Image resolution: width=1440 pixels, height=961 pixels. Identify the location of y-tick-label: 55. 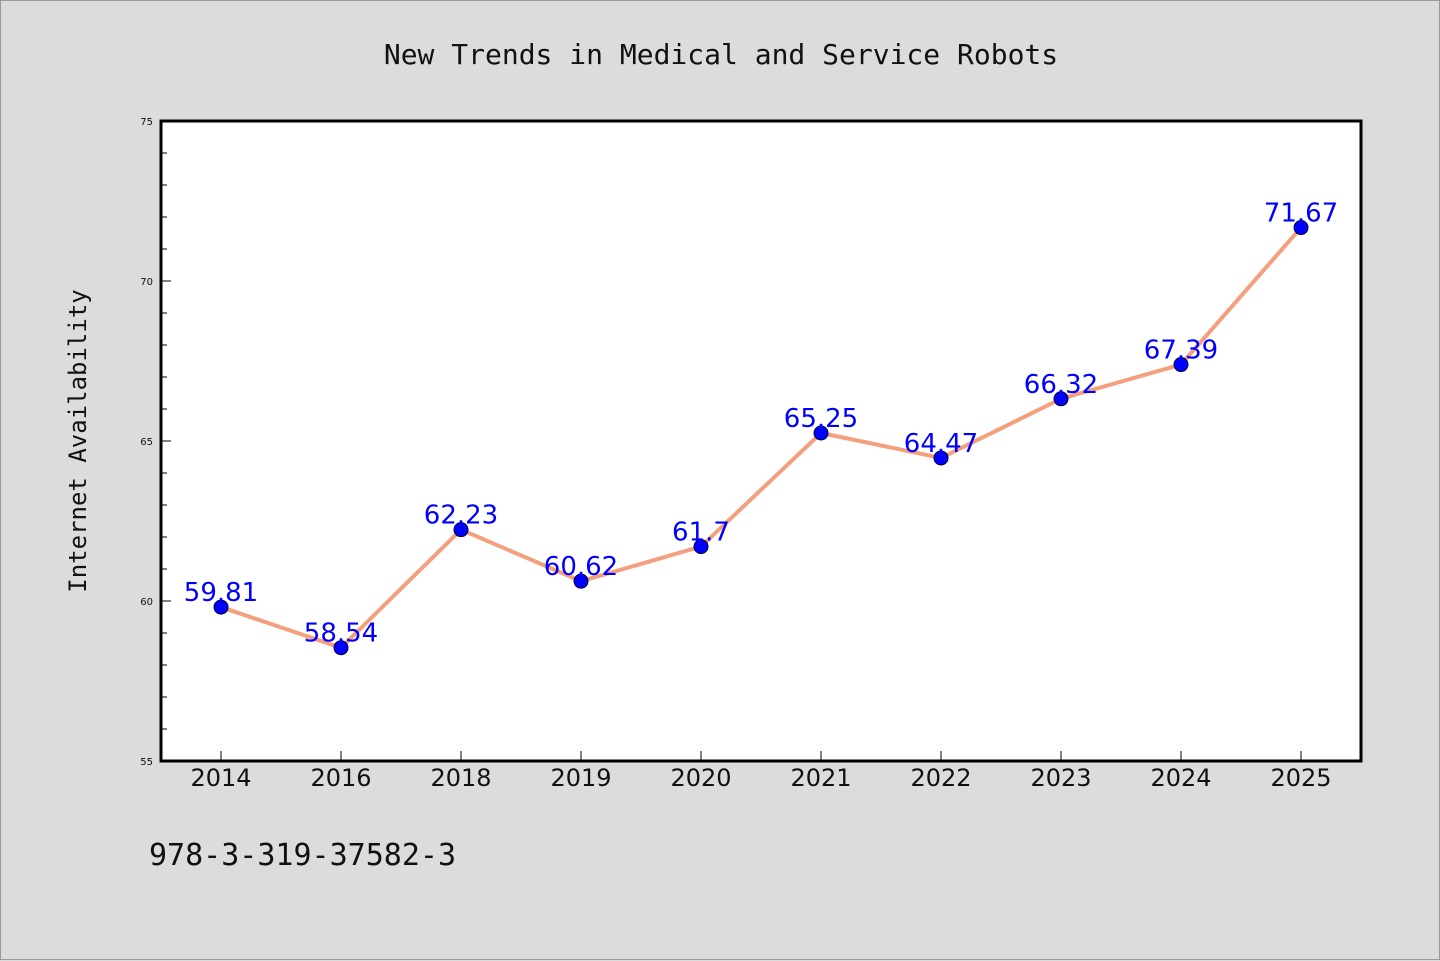
(146, 762).